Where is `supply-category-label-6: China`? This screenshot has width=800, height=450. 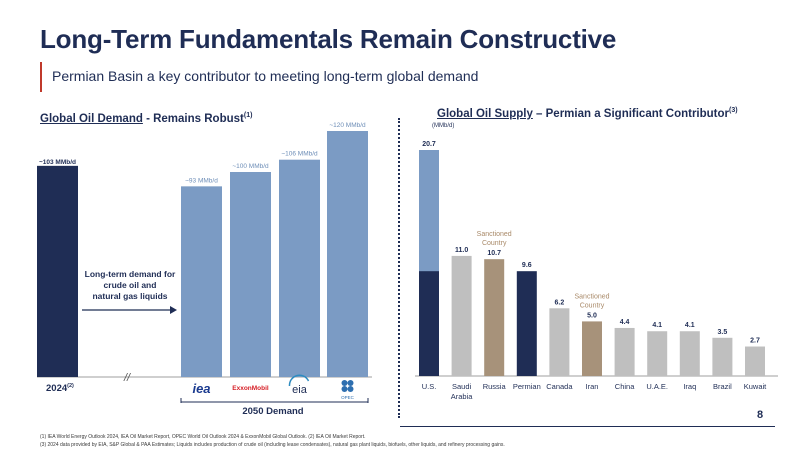 supply-category-label-6: China is located at coordinates (625, 386).